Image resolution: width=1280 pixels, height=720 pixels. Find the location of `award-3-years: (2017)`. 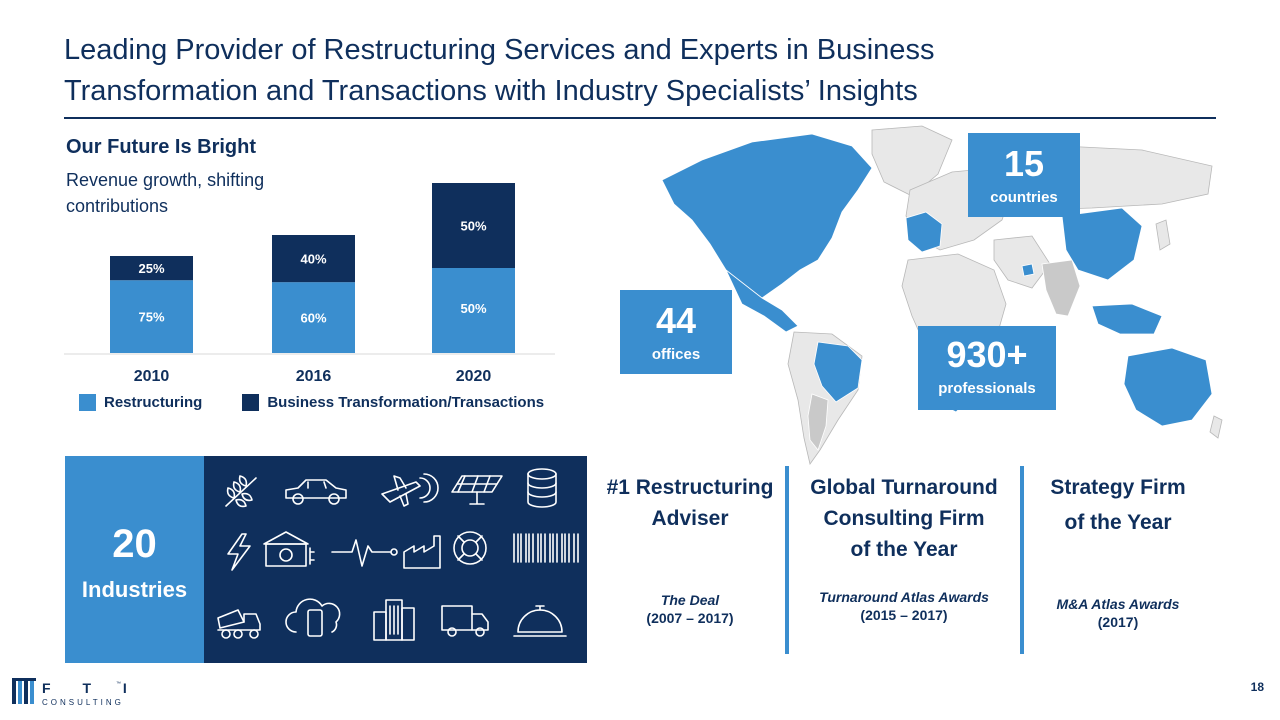

award-3-years: (2017) is located at coordinates (1118, 622).